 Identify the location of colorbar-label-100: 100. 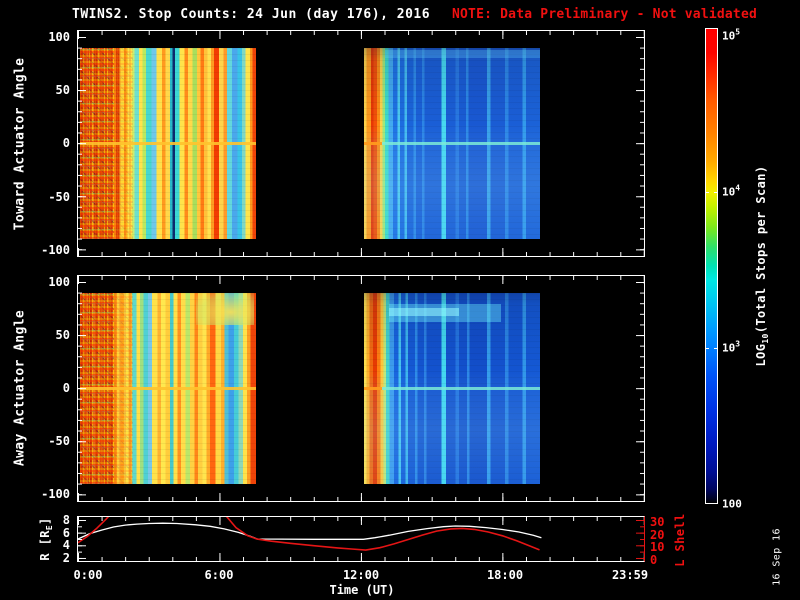
(732, 504).